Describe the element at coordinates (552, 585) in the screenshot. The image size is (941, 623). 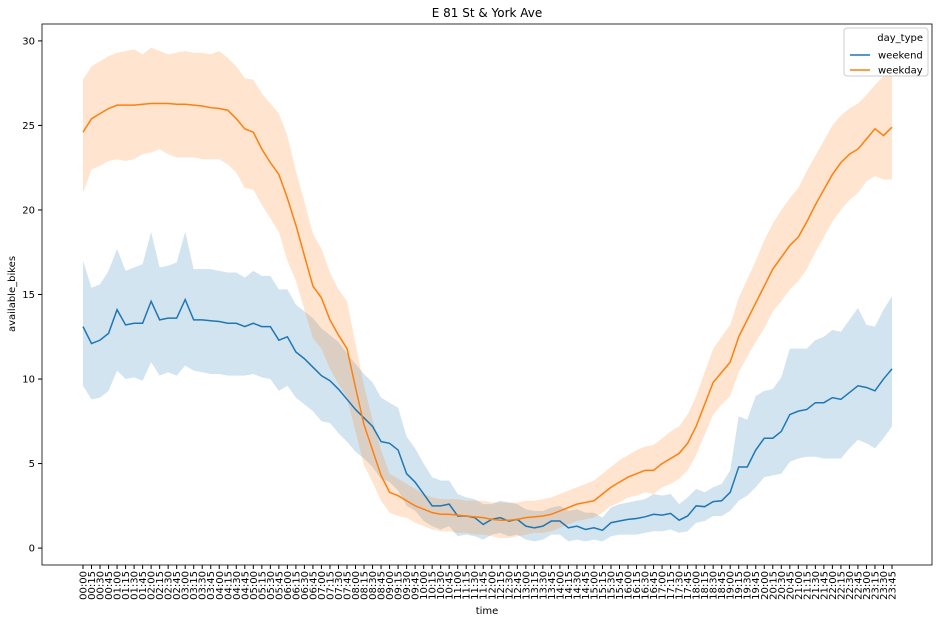
I see `x-tick-label: 13:45` at that location.